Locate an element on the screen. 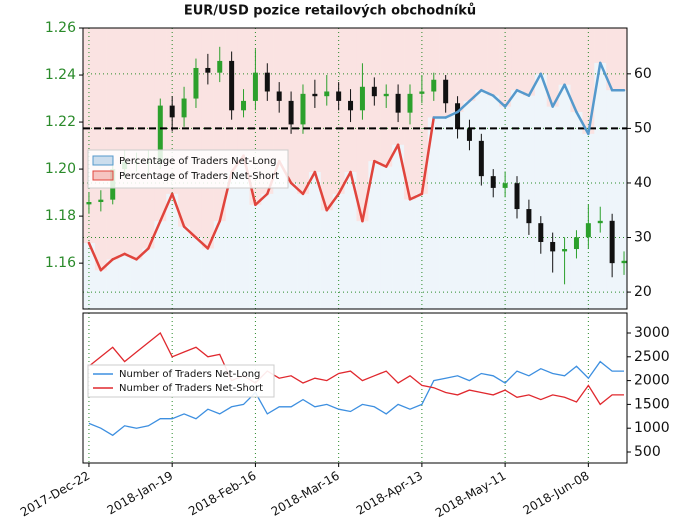 The height and width of the screenshot is (519, 680). x-tick-label: 2017-Dec-22 is located at coordinates (55, 494).